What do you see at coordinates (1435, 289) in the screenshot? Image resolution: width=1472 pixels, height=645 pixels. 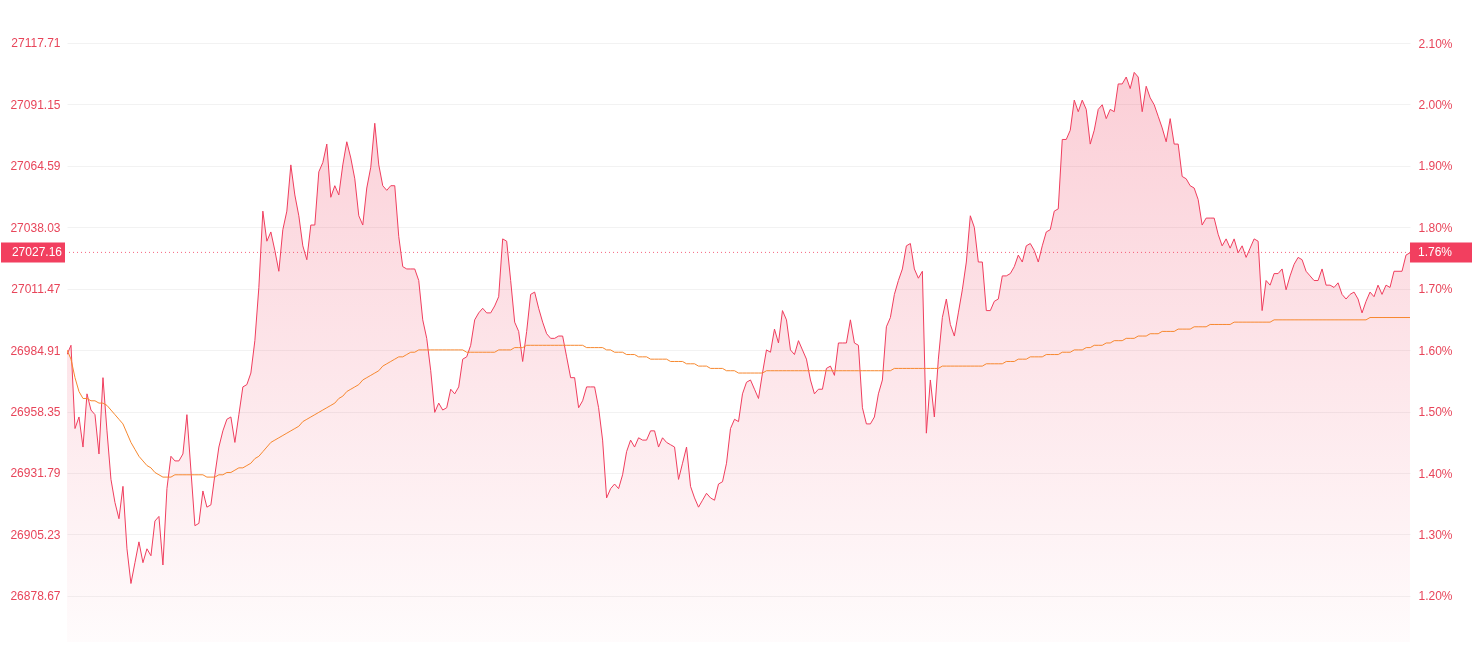 I see `y2-tick-label: 1.70%` at bounding box center [1435, 289].